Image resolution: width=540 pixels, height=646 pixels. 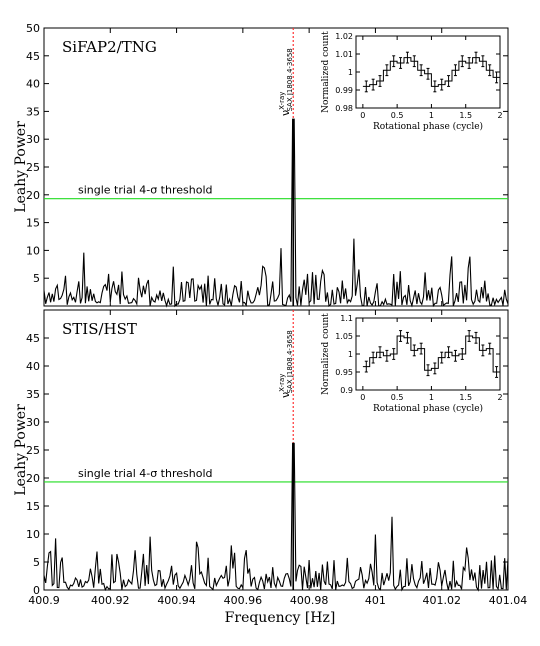 What do you see at coordinates (346, 318) in the screenshot?
I see `inset-y-tick-label: 1.1` at bounding box center [346, 318].